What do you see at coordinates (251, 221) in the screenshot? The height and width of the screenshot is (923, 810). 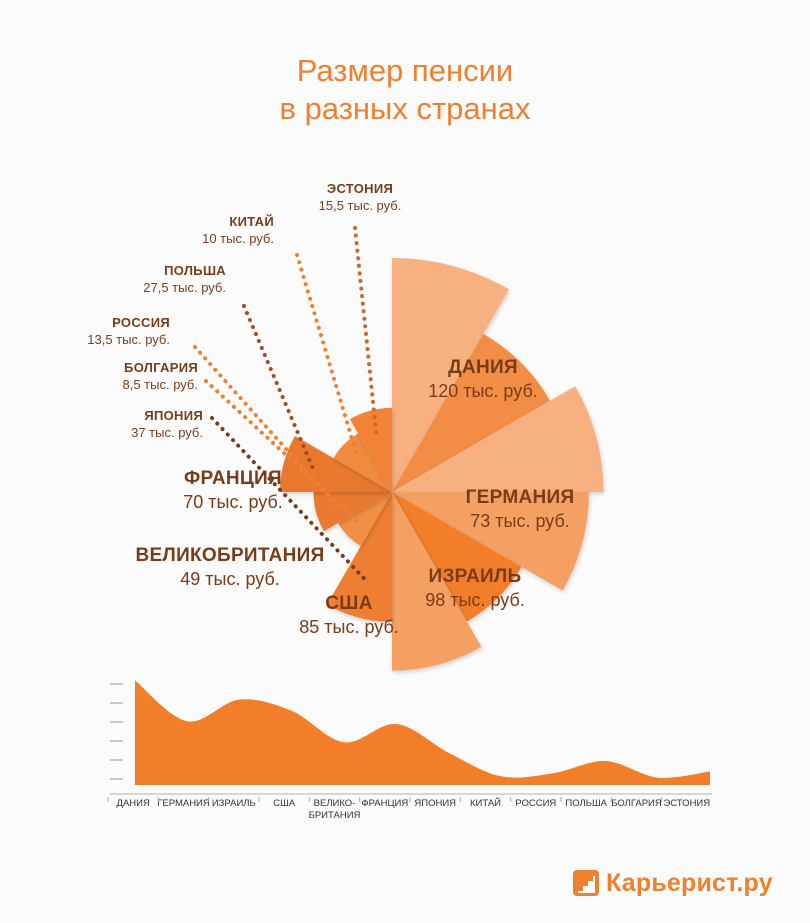 I see `slice-label-name-11: КИТАЙ` at bounding box center [251, 221].